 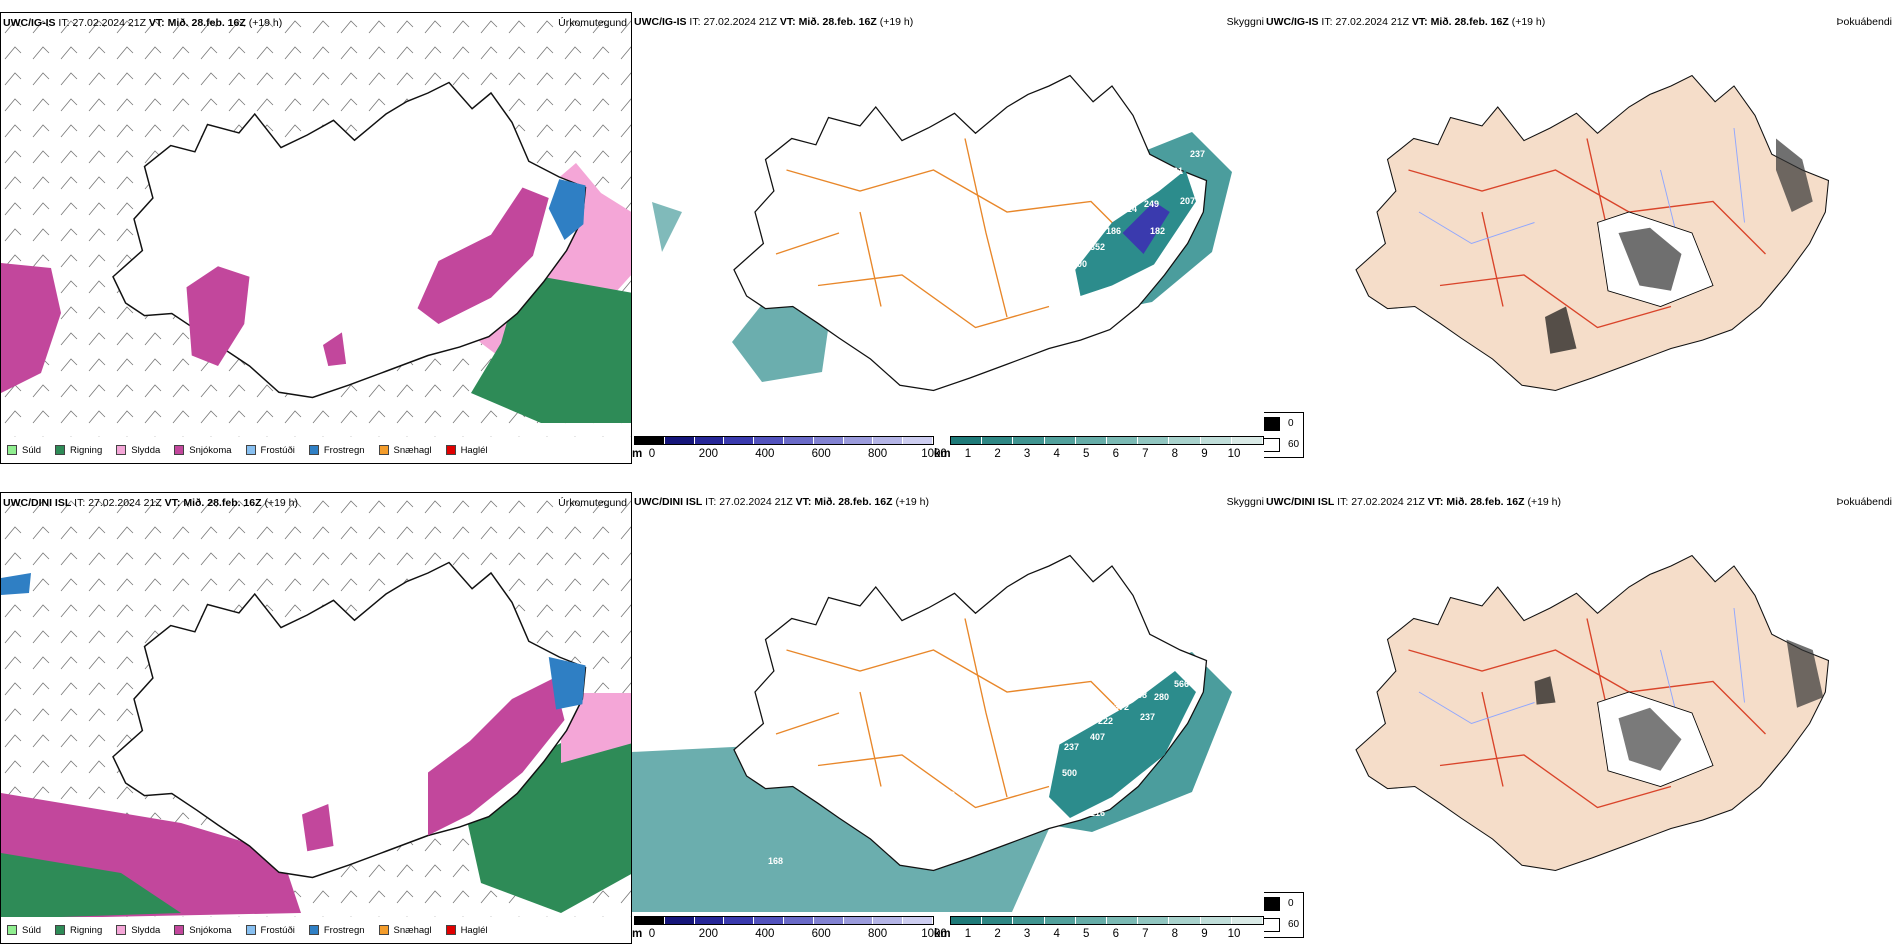 What do you see at coordinates (316, 706) in the screenshot?
I see `precip-map-bottom` at bounding box center [316, 706].